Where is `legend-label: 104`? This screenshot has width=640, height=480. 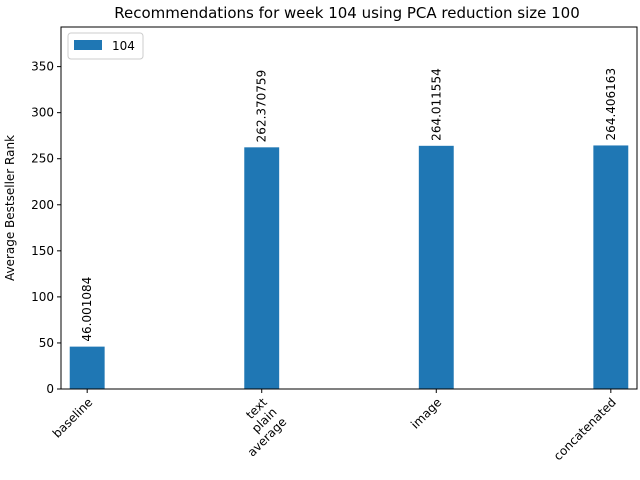
legend-label: 104 is located at coordinates (123, 46).